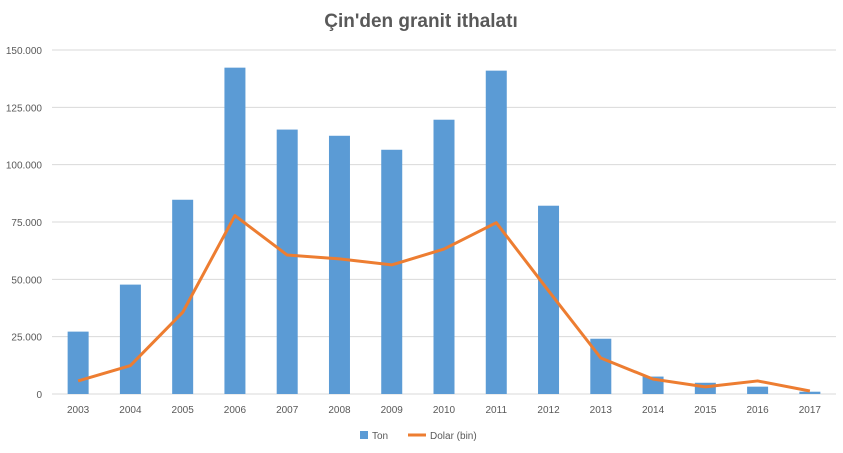 Image resolution: width=843 pixels, height=453 pixels. Describe the element at coordinates (809, 393) in the screenshot. I see `bar-2017` at that location.